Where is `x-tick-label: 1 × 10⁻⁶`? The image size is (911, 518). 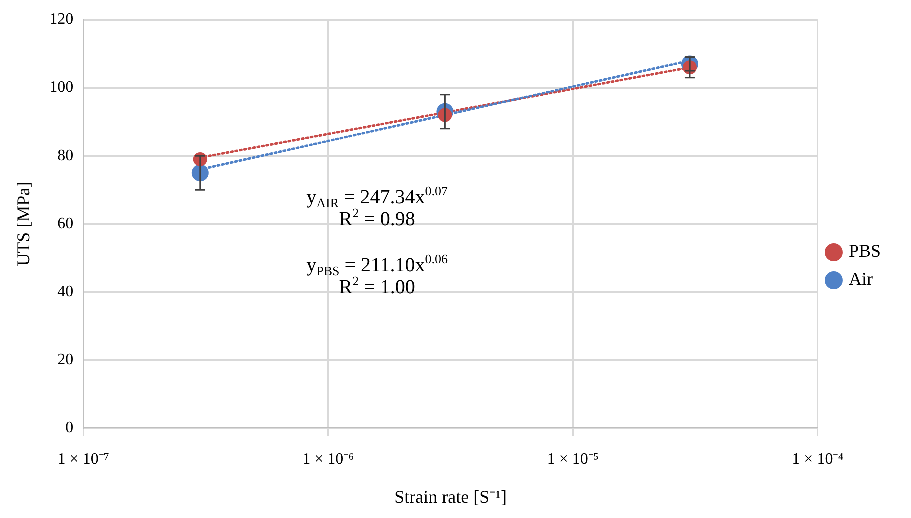
x-tick-label: 1 × 10⁻⁶ is located at coordinates (328, 459).